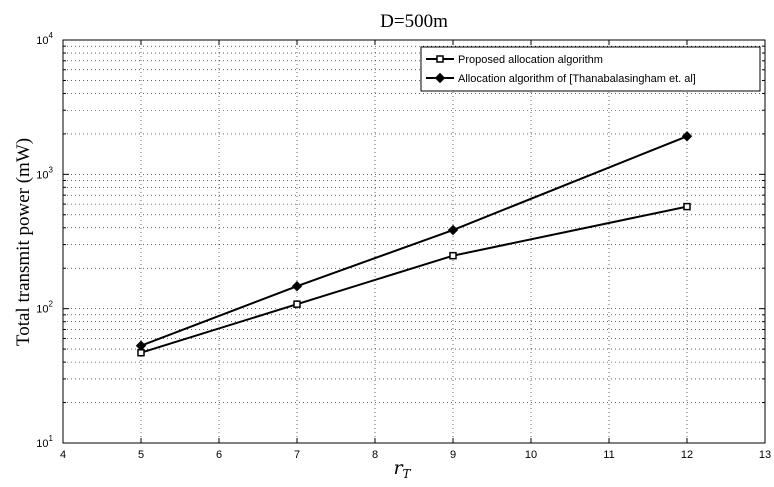 Image resolution: width=774 pixels, height=487 pixels. Describe the element at coordinates (608, 455) in the screenshot. I see `x-tick-label: 11` at that location.